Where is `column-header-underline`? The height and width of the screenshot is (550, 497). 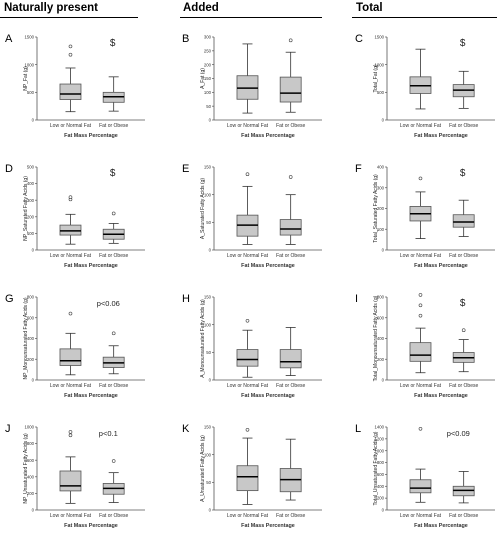 column-header-underline is located at coordinates (424, 17).